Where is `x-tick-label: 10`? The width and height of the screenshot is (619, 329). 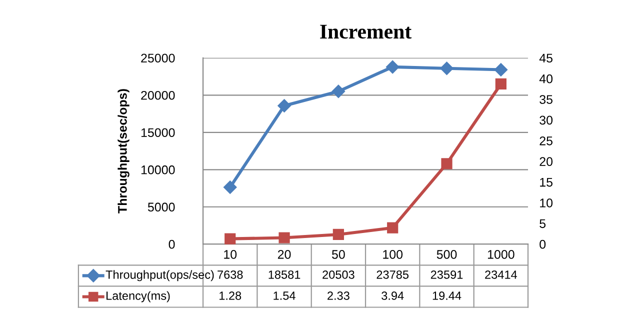
x-tick-label: 10 is located at coordinates (230, 254).